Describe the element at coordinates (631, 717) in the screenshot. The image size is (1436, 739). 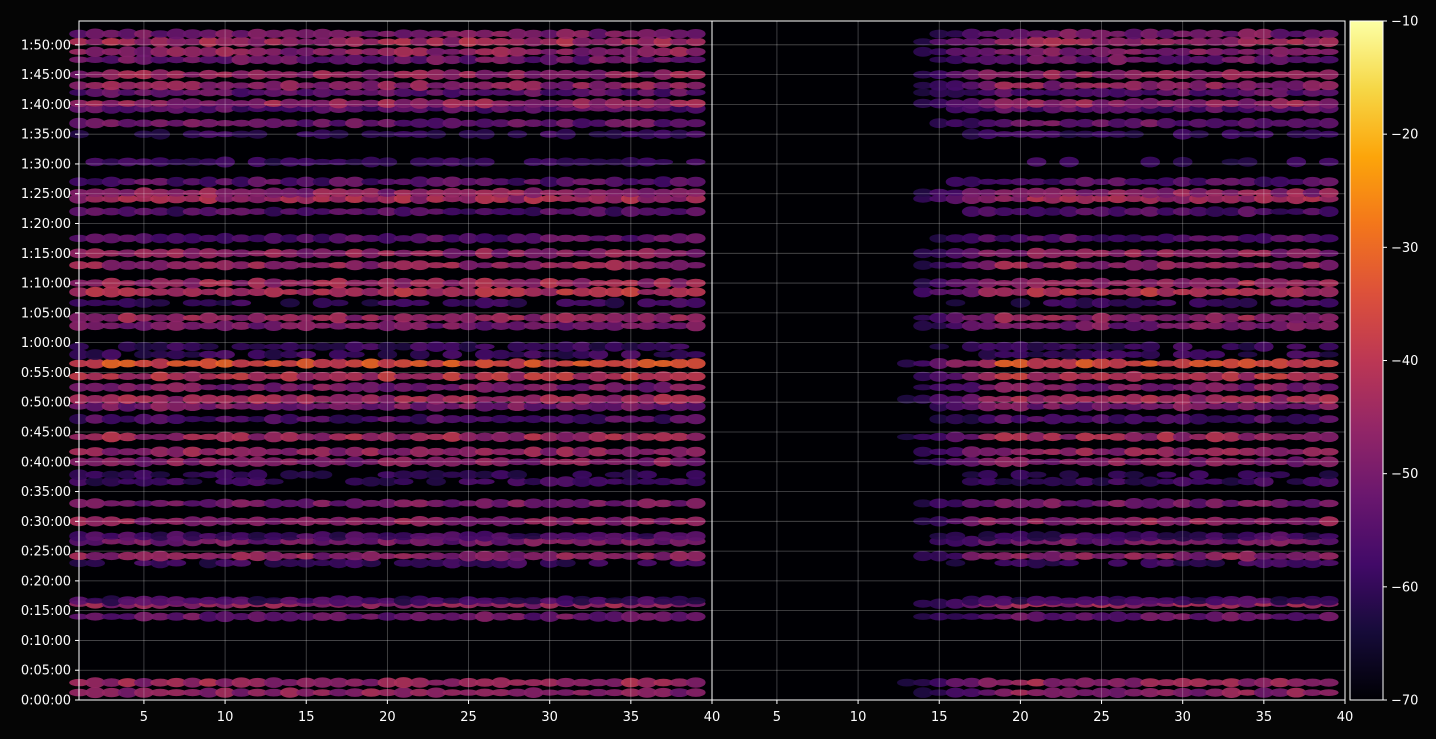
I see `x-tick-label: 35` at that location.